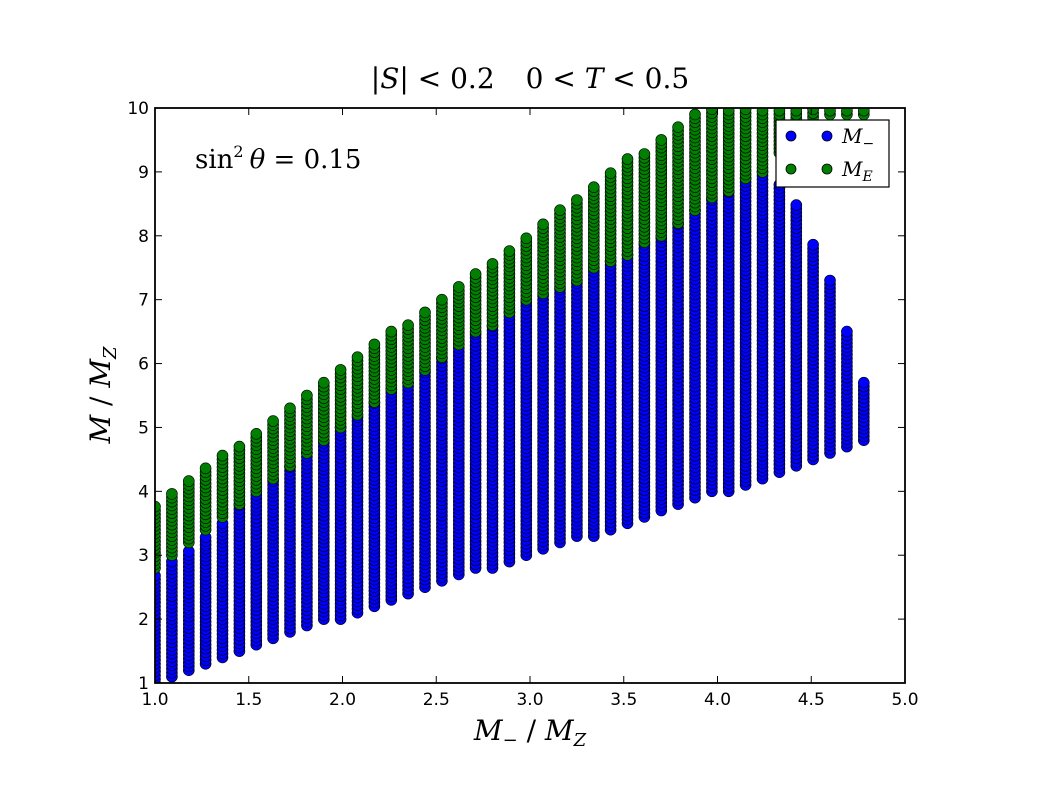 This screenshot has height=793, width=1058. Describe the element at coordinates (143, 237) in the screenshot. I see `y-tick-label: 8` at that location.